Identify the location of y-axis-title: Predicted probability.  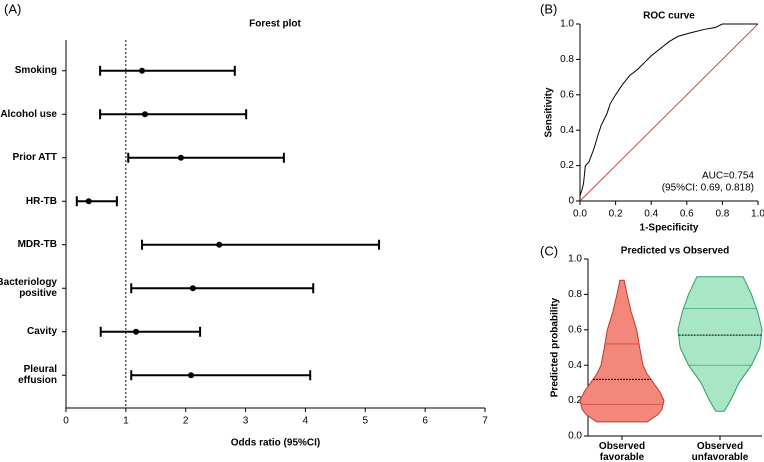
(555, 347).